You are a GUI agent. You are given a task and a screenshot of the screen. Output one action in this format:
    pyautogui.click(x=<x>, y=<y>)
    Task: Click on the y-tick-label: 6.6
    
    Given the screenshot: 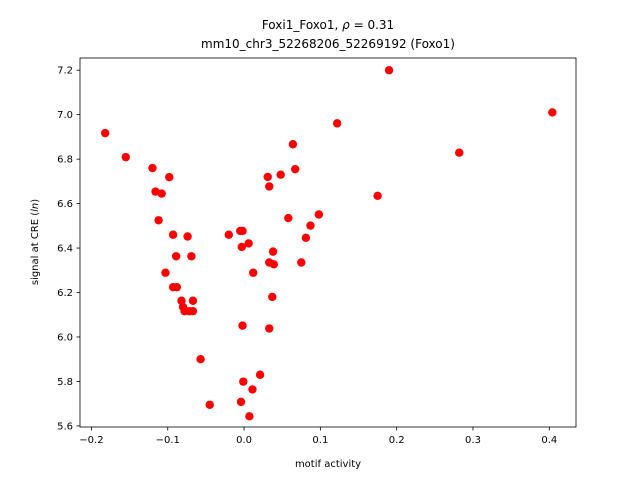 What is the action you would take?
    pyautogui.click(x=65, y=204)
    